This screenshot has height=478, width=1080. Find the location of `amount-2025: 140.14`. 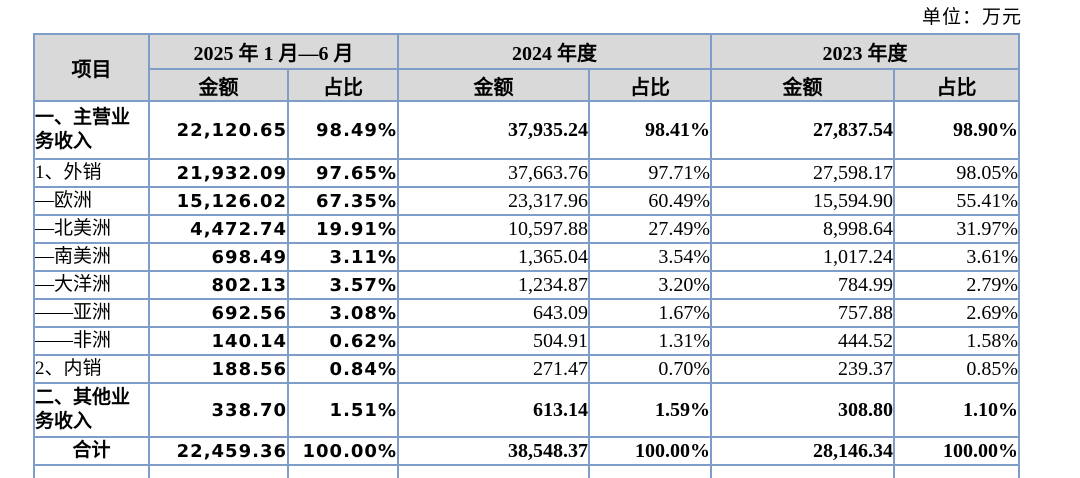

amount-2025: 140.14 is located at coordinates (218, 341).